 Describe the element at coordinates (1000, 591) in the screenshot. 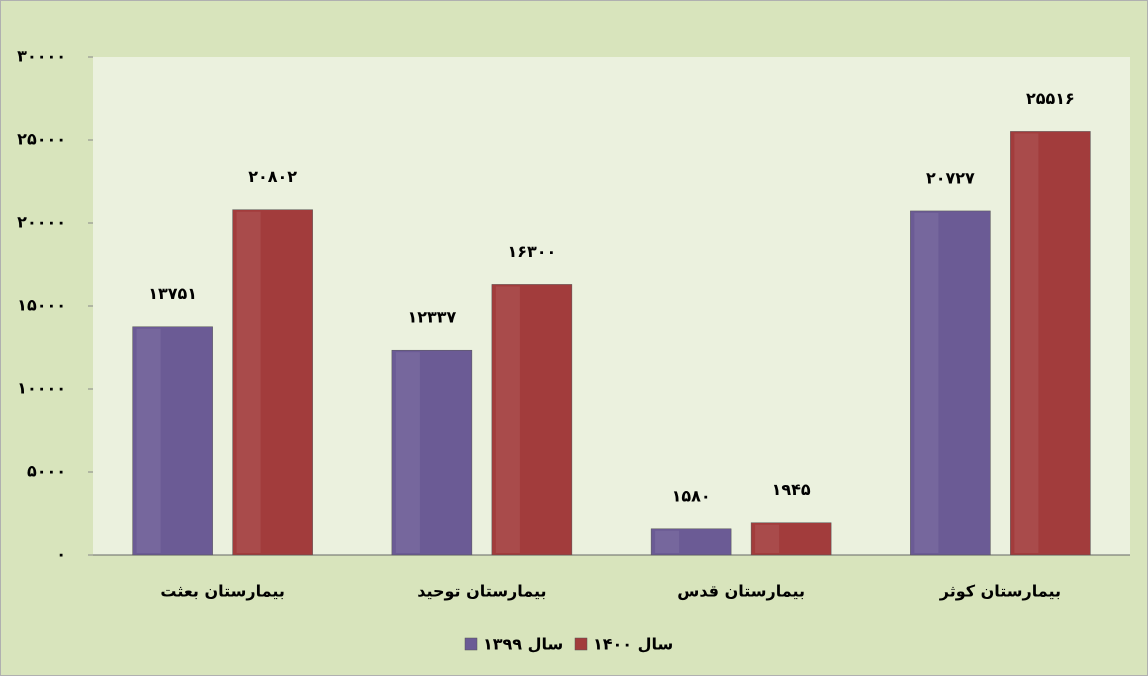

I see `x-tick-label: بیمارستان کوثر` at that location.